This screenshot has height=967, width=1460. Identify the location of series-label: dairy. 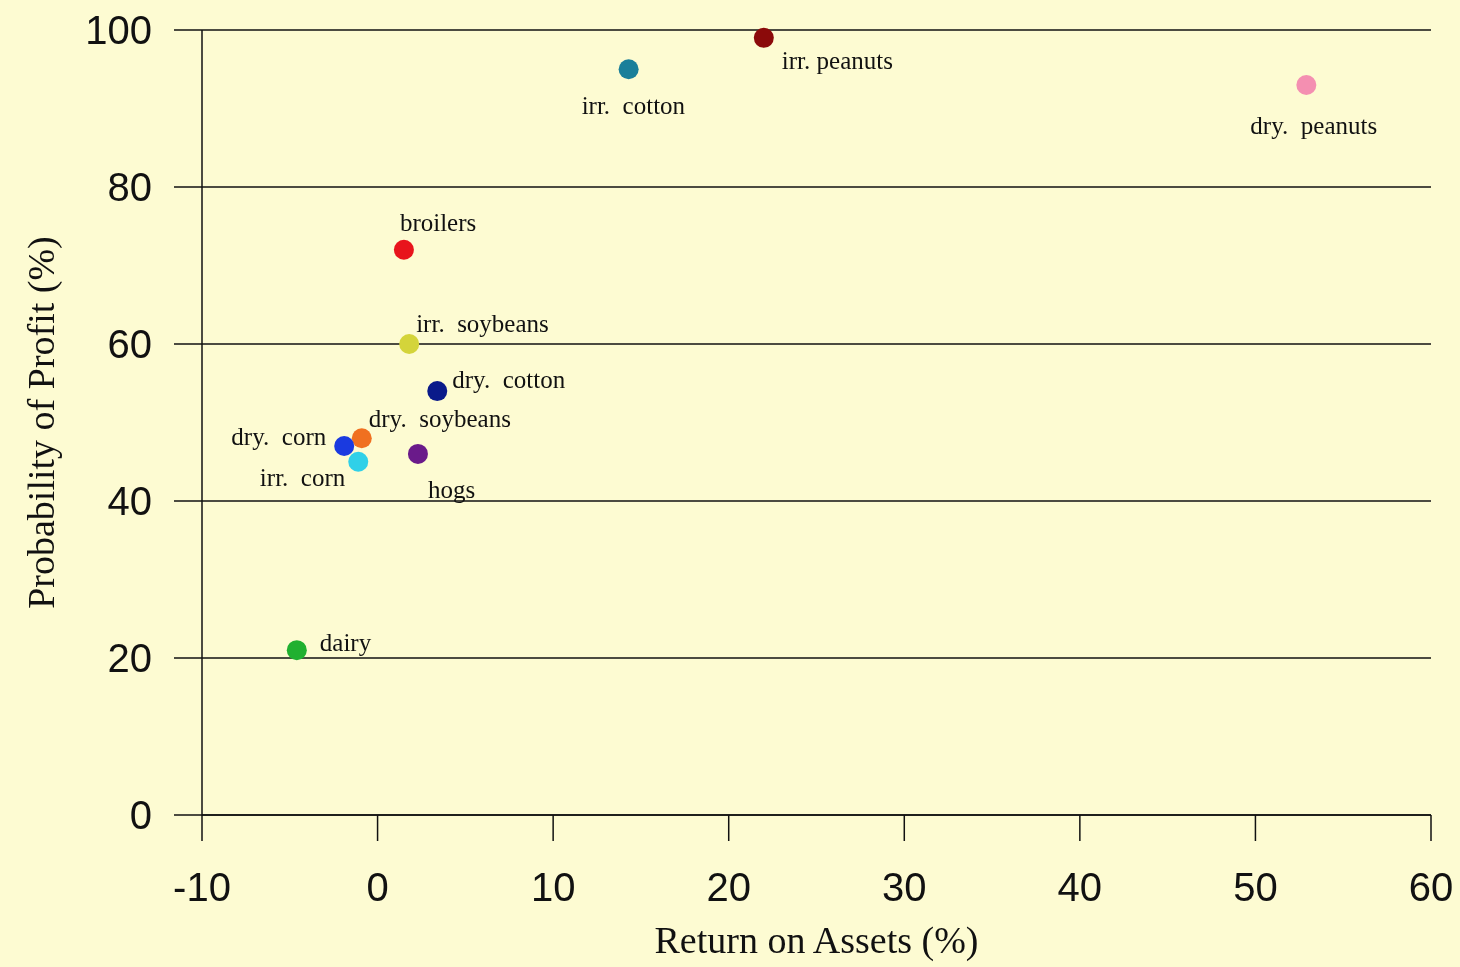
(345, 643).